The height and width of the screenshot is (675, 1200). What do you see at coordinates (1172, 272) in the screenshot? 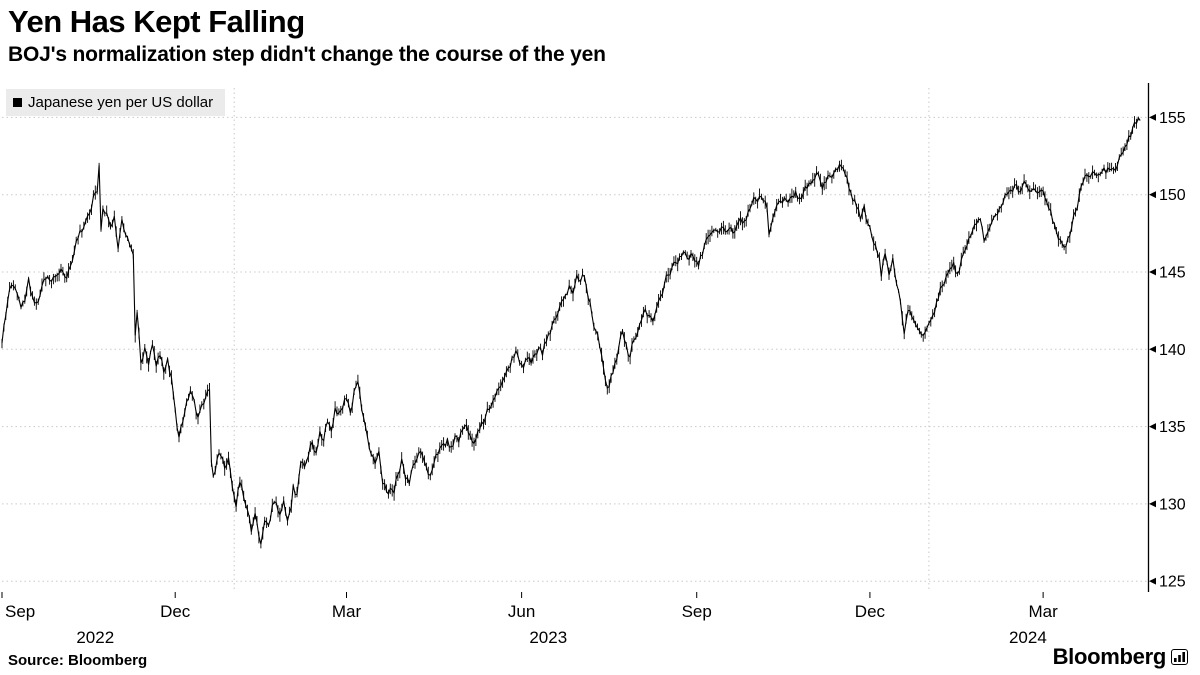
I see `svg-text: 145` at bounding box center [1172, 272].